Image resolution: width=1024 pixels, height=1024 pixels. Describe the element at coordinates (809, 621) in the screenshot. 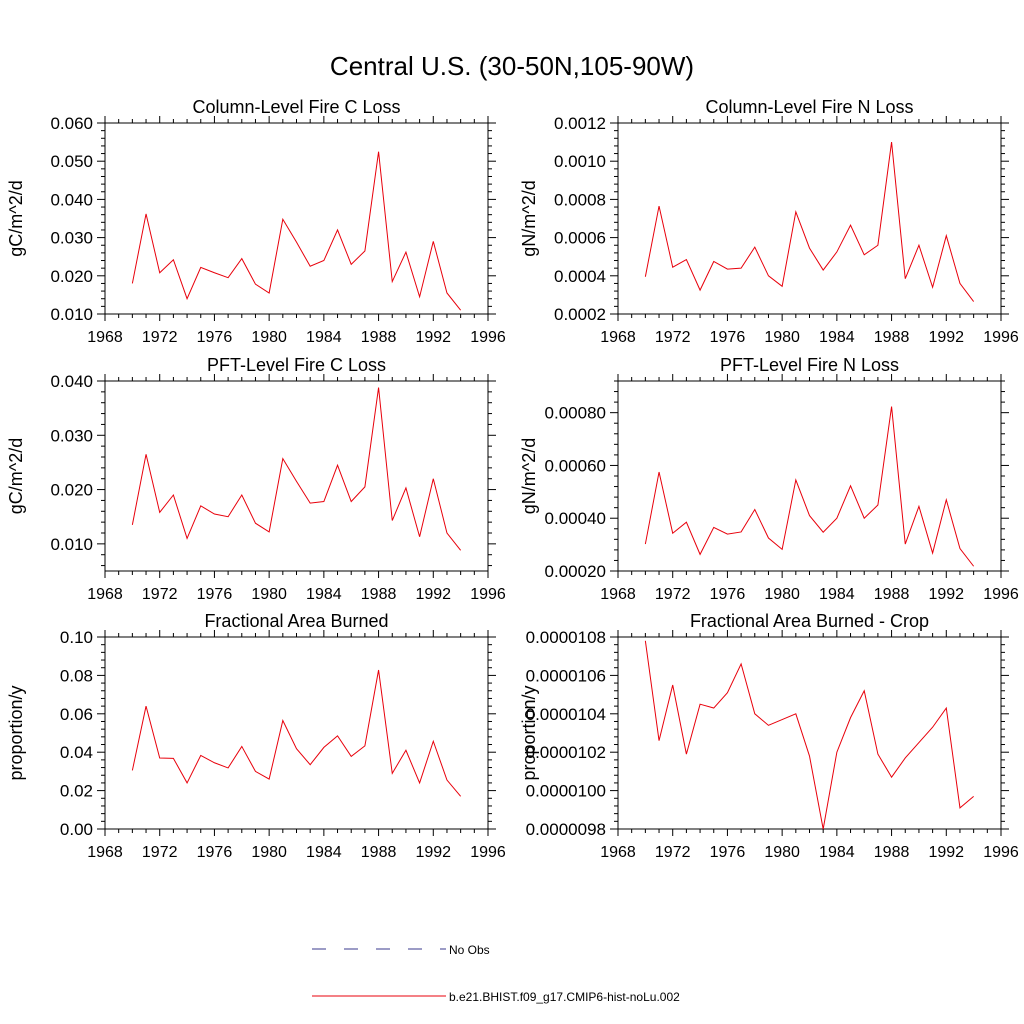

I see `panel-title: Fractional Area Burned - Crop` at that location.